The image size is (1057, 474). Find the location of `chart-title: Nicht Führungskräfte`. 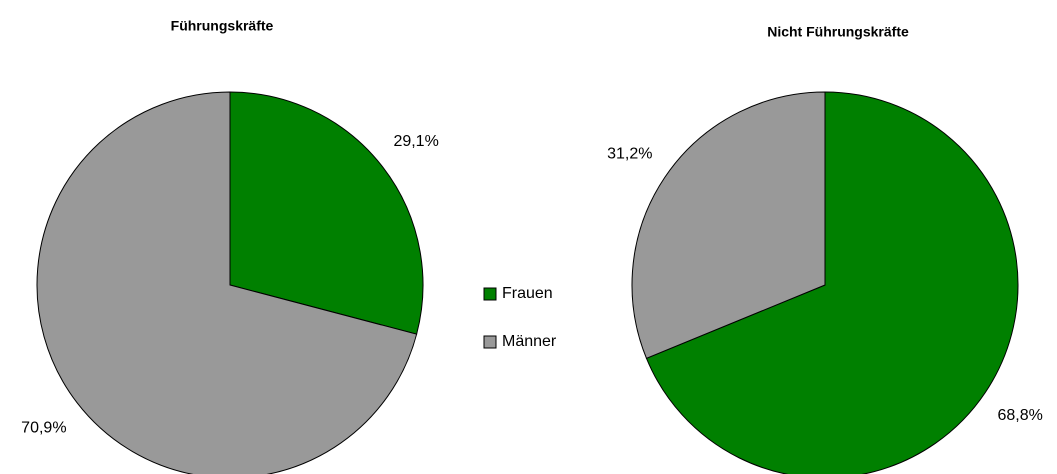

chart-title: Nicht Führungskräfte is located at coordinates (838, 32).